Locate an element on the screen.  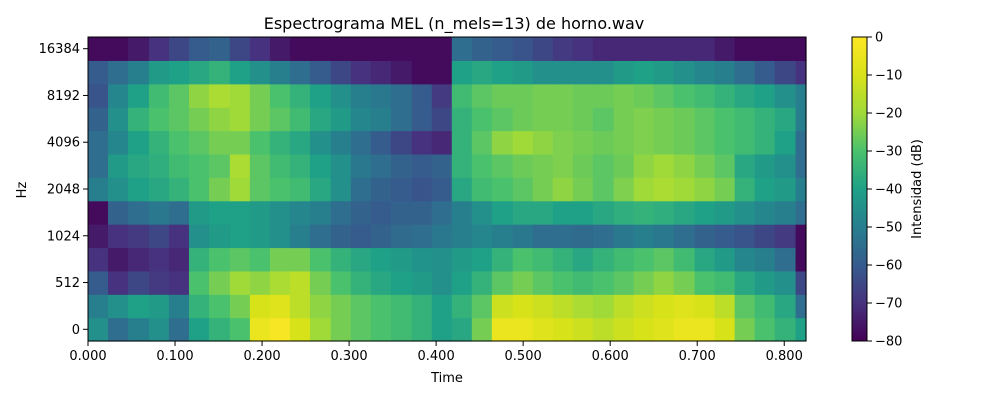
x-tick-label: 0.300 is located at coordinates (348, 356).